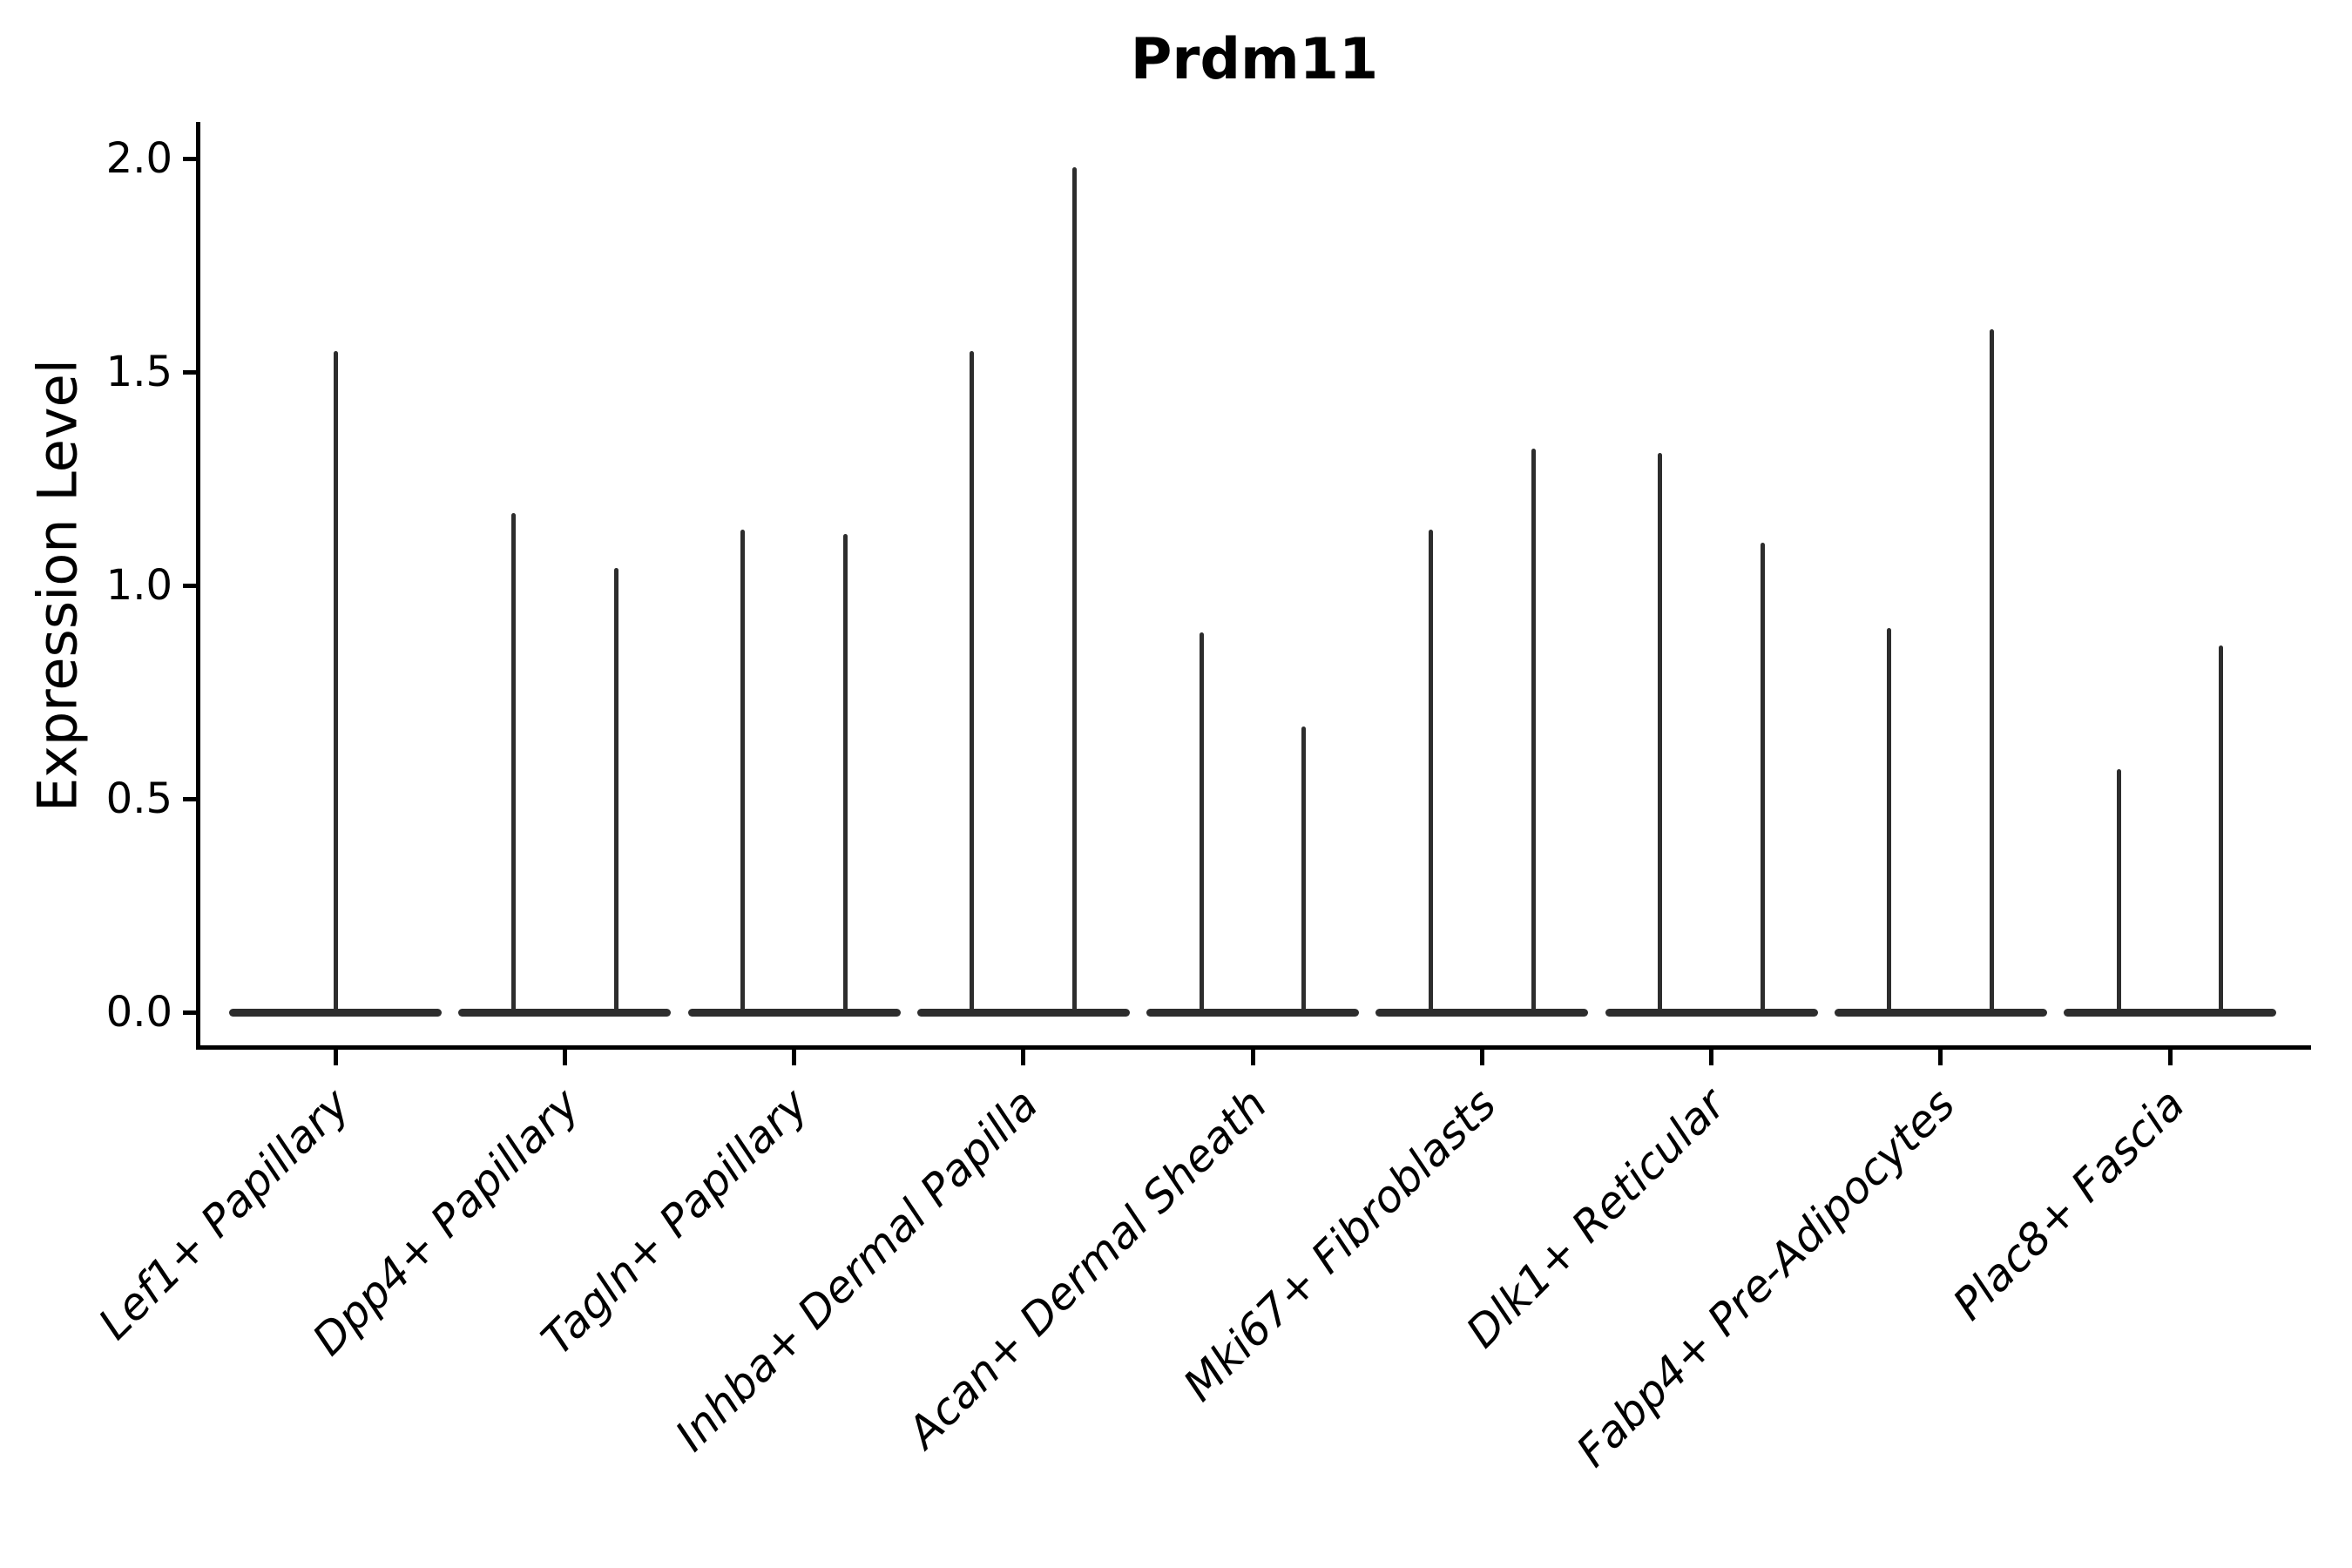  I want to click on y-tick-label: 1.0, so click(138, 585).